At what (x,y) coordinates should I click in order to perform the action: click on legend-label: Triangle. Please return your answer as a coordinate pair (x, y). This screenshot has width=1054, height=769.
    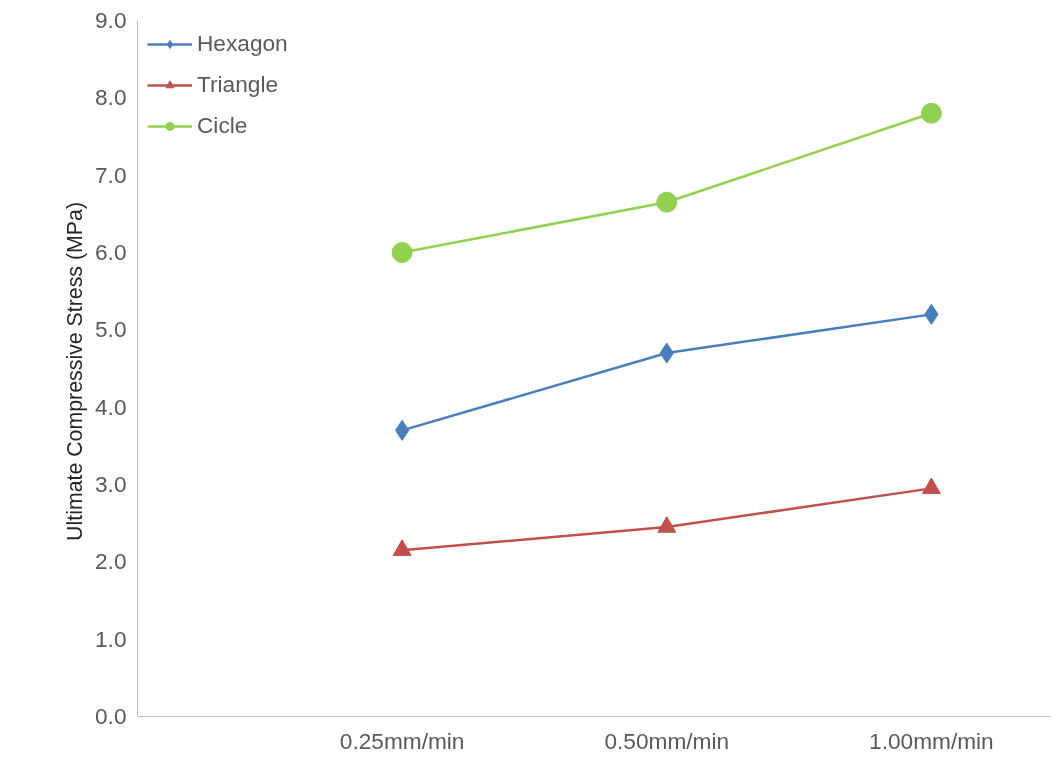
    Looking at the image, I should click on (238, 84).